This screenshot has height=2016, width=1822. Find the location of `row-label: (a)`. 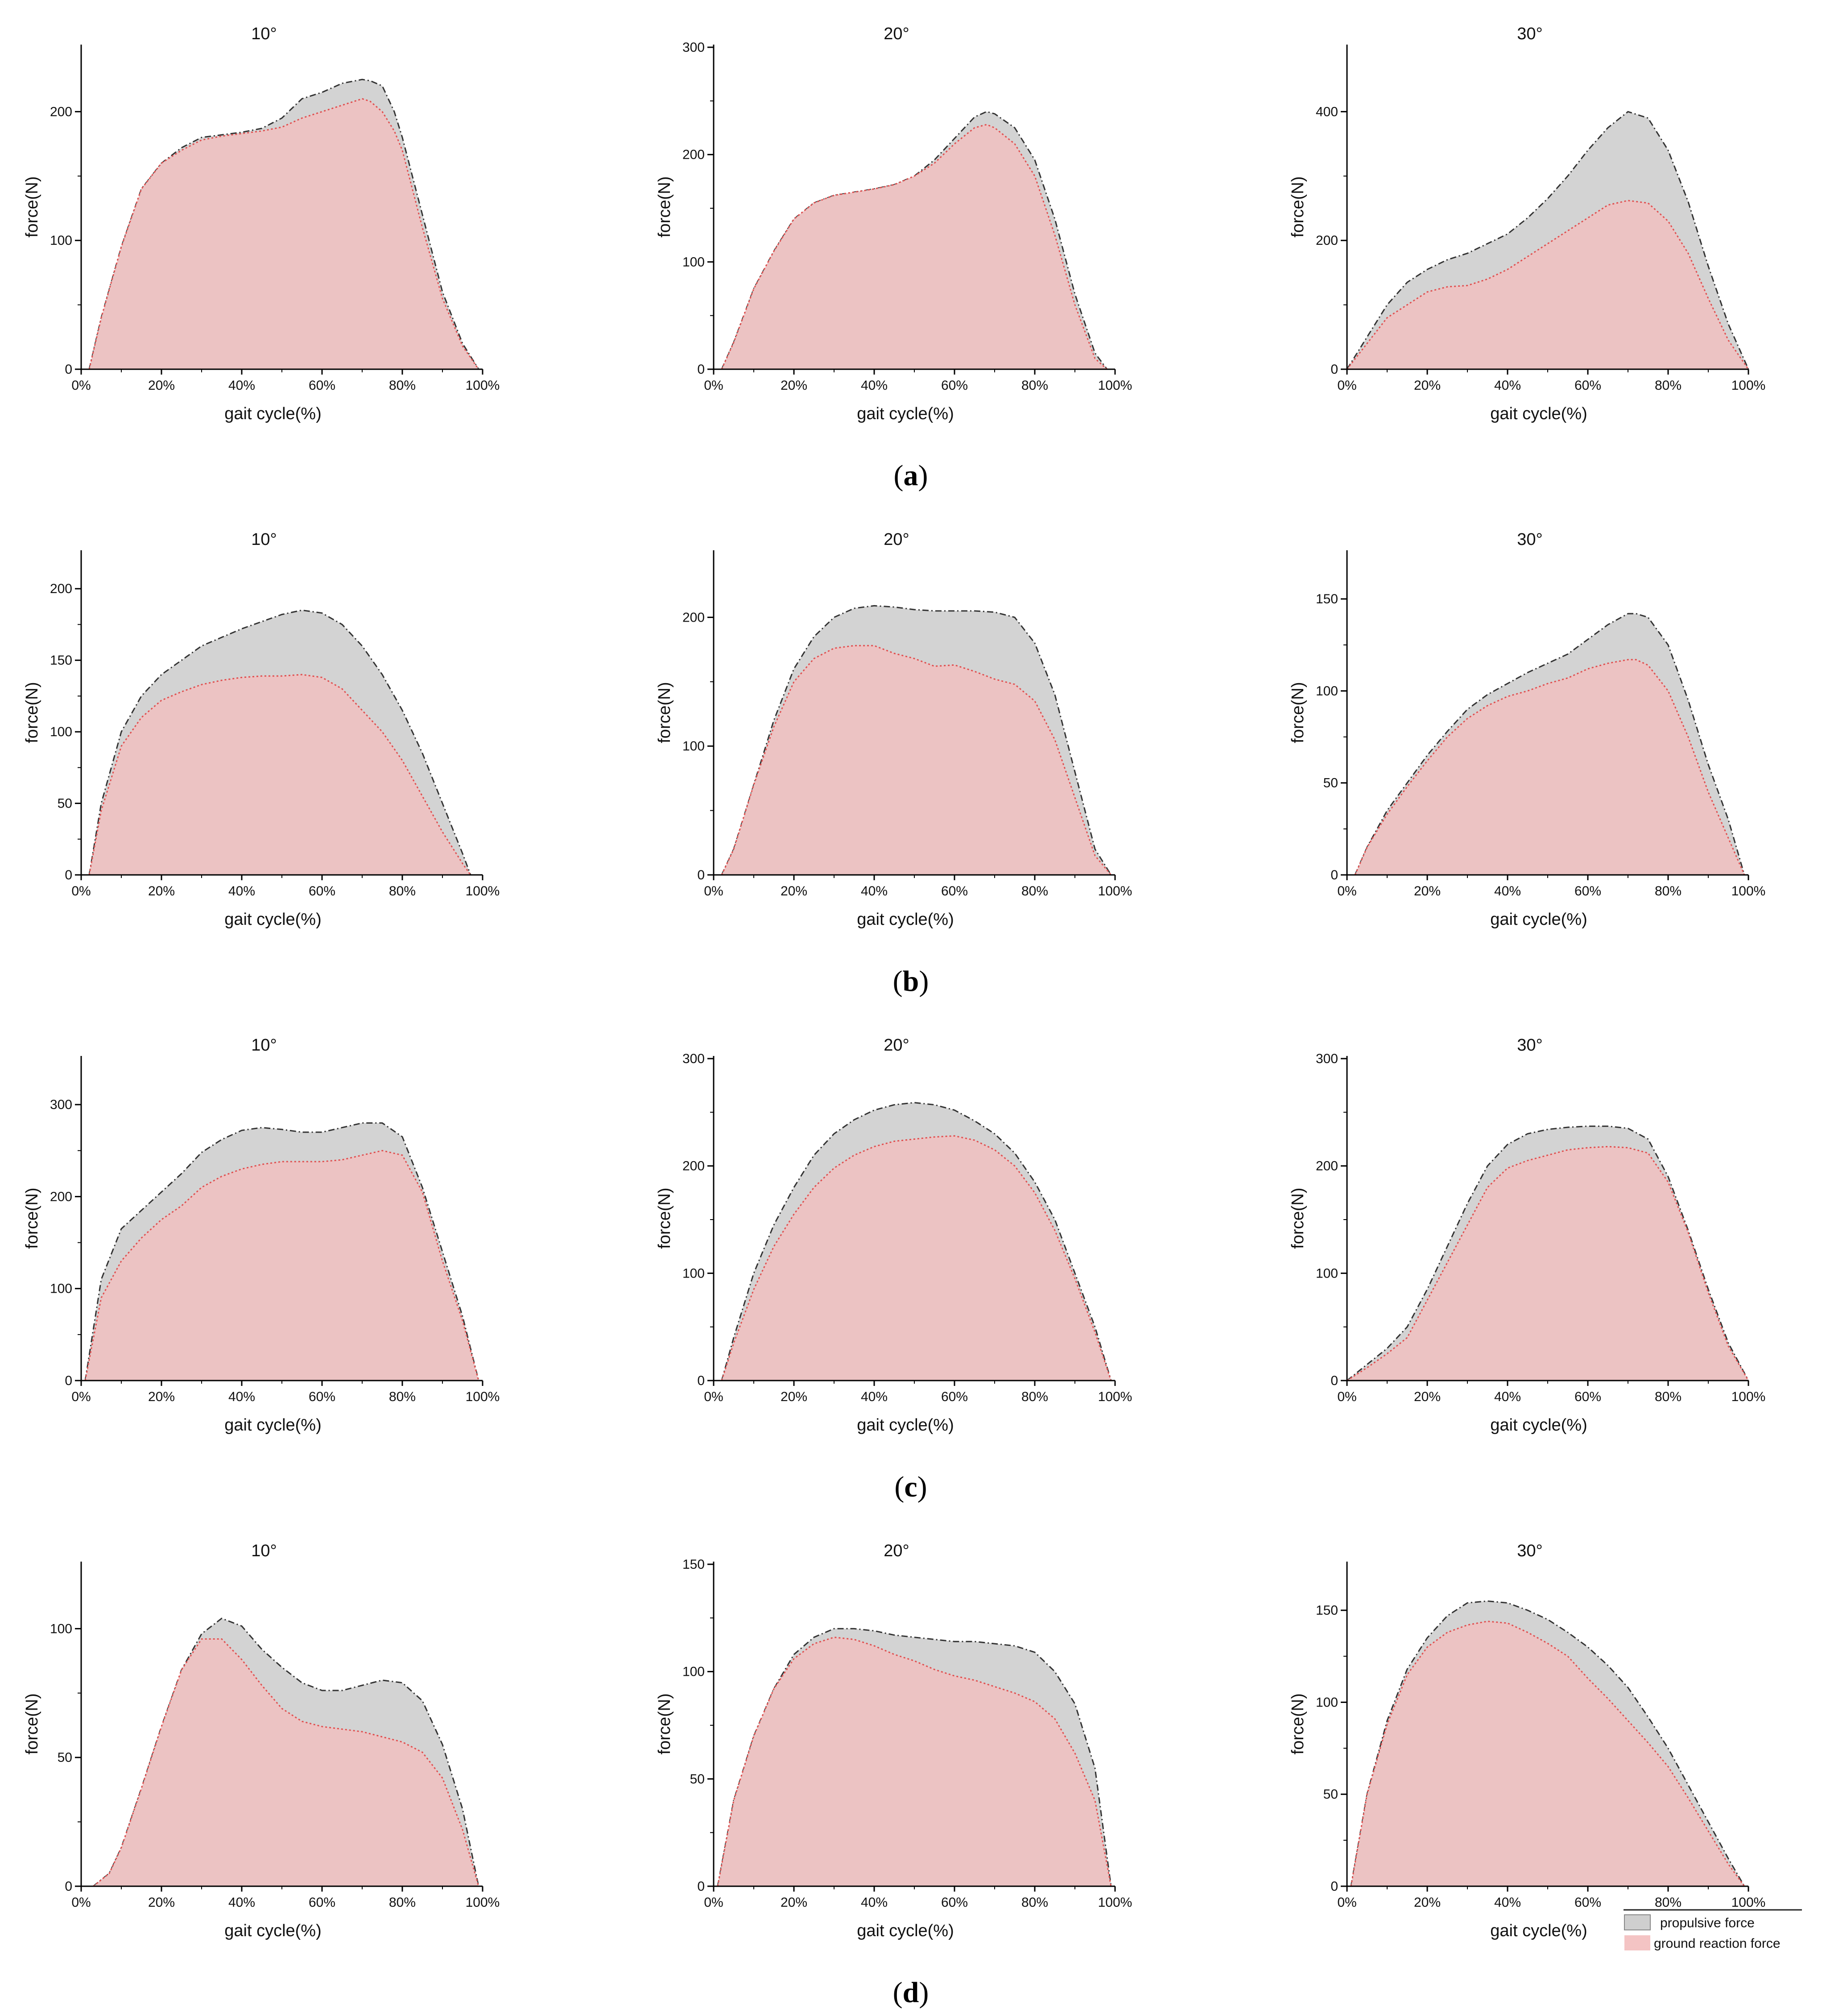

row-label: (a) is located at coordinates (911, 475).